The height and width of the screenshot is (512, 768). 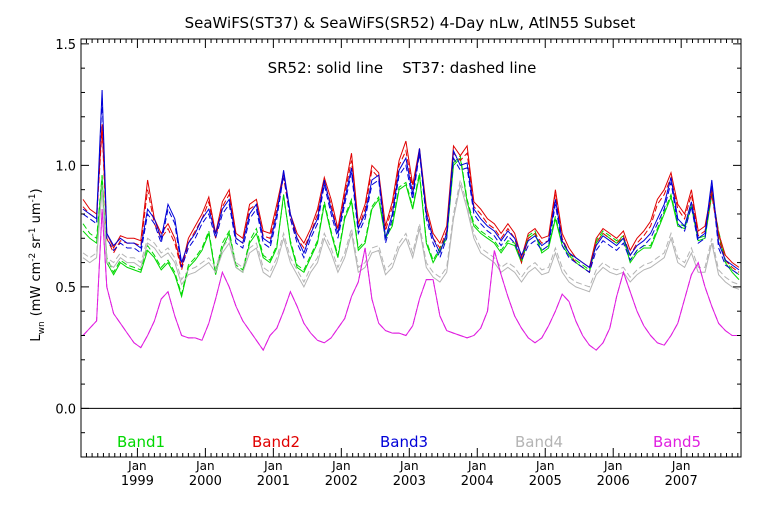 What do you see at coordinates (42, 327) in the screenshot?
I see `ylabel-sub: wn` at bounding box center [42, 327].